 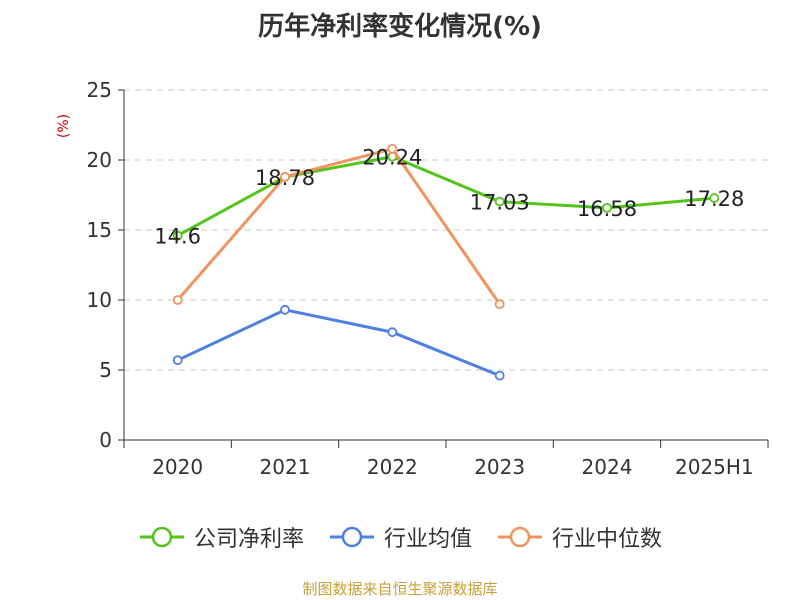 I want to click on y-tick-label: 0, so click(x=105, y=440).